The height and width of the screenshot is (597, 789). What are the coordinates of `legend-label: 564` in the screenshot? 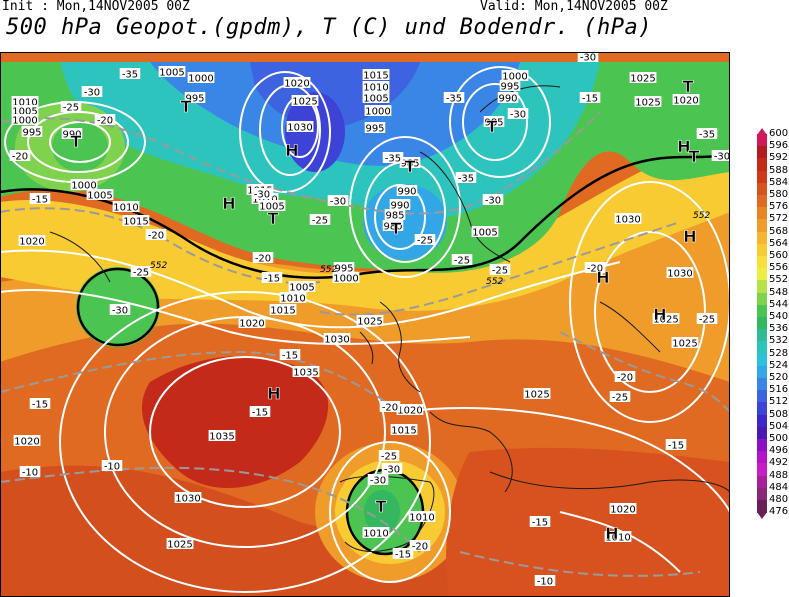 It's located at (779, 243).